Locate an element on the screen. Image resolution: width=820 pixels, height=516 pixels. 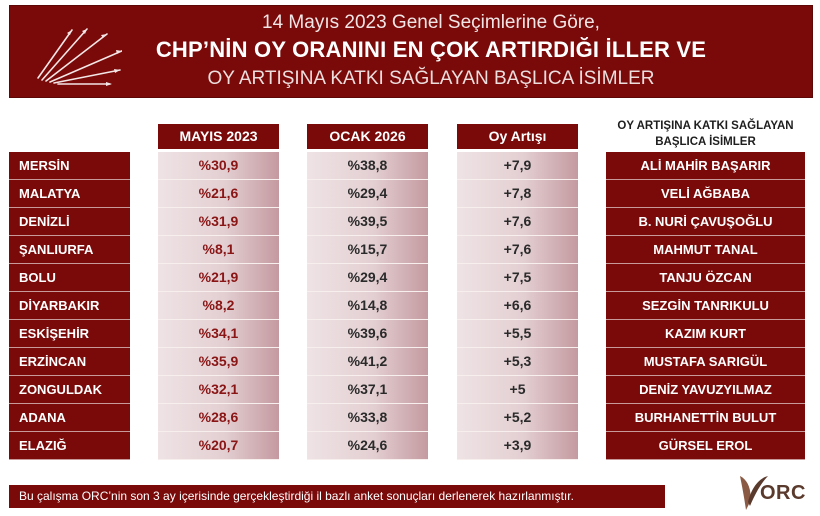
artis-value-cell: +5,5 is located at coordinates (517, 334).